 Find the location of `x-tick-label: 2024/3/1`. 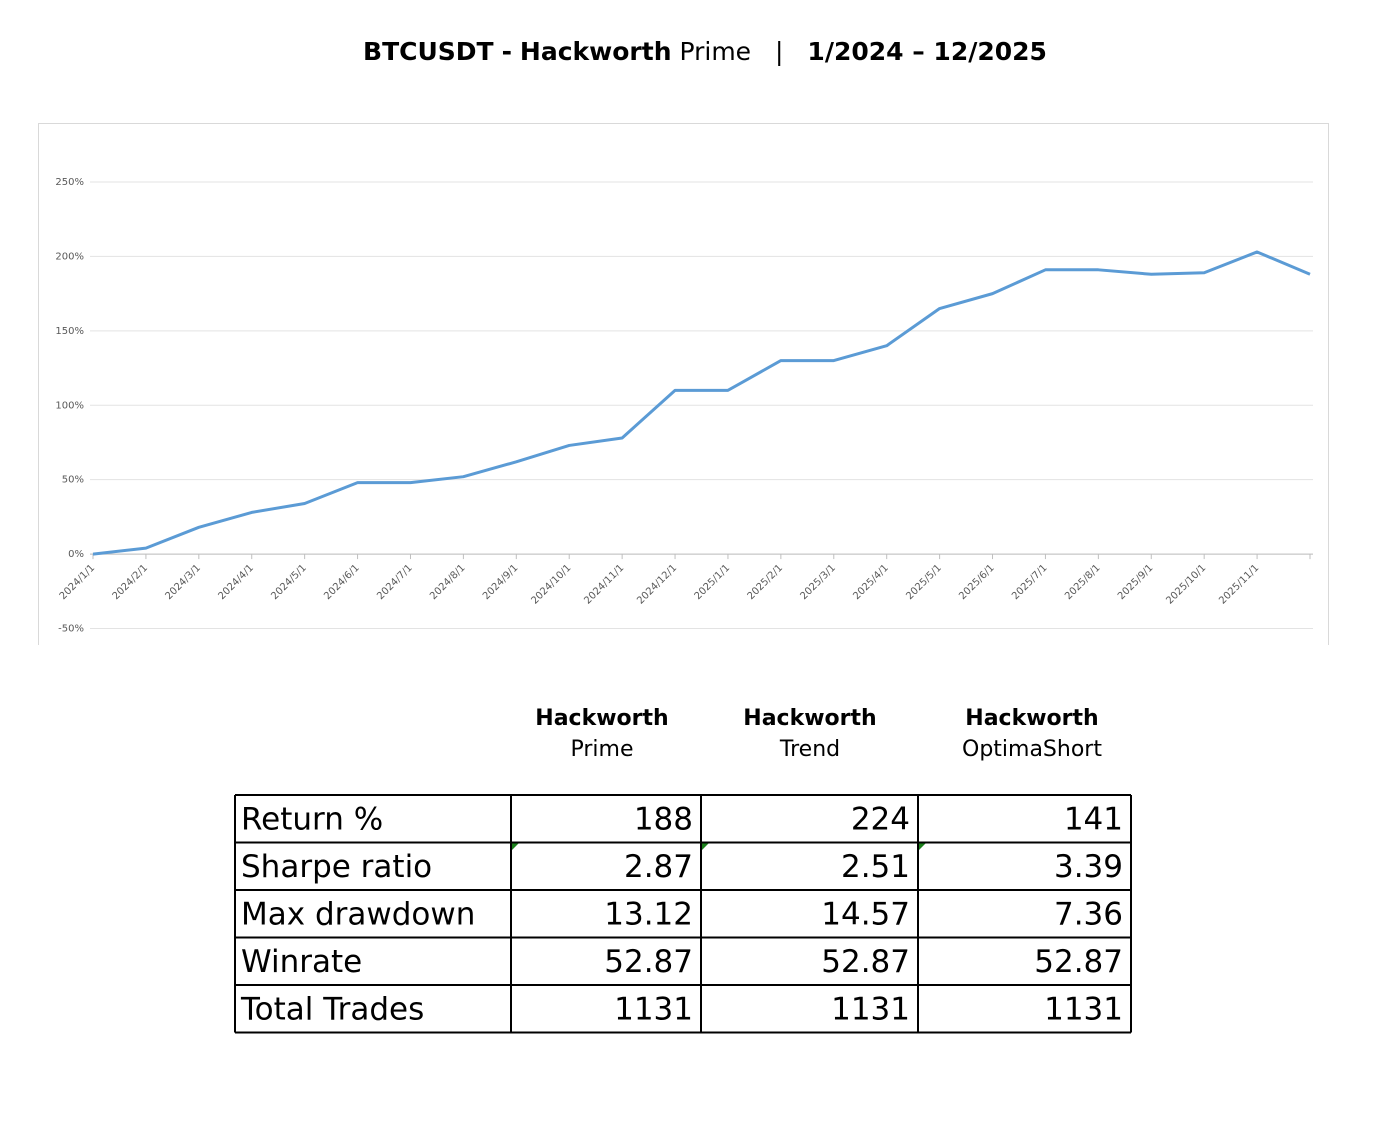

x-tick-label: 2024/3/1 is located at coordinates (184, 583).